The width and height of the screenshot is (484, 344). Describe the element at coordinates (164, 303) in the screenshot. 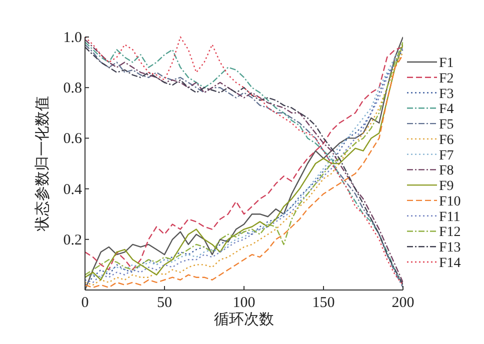

I see `x-tick-label: 50` at that location.